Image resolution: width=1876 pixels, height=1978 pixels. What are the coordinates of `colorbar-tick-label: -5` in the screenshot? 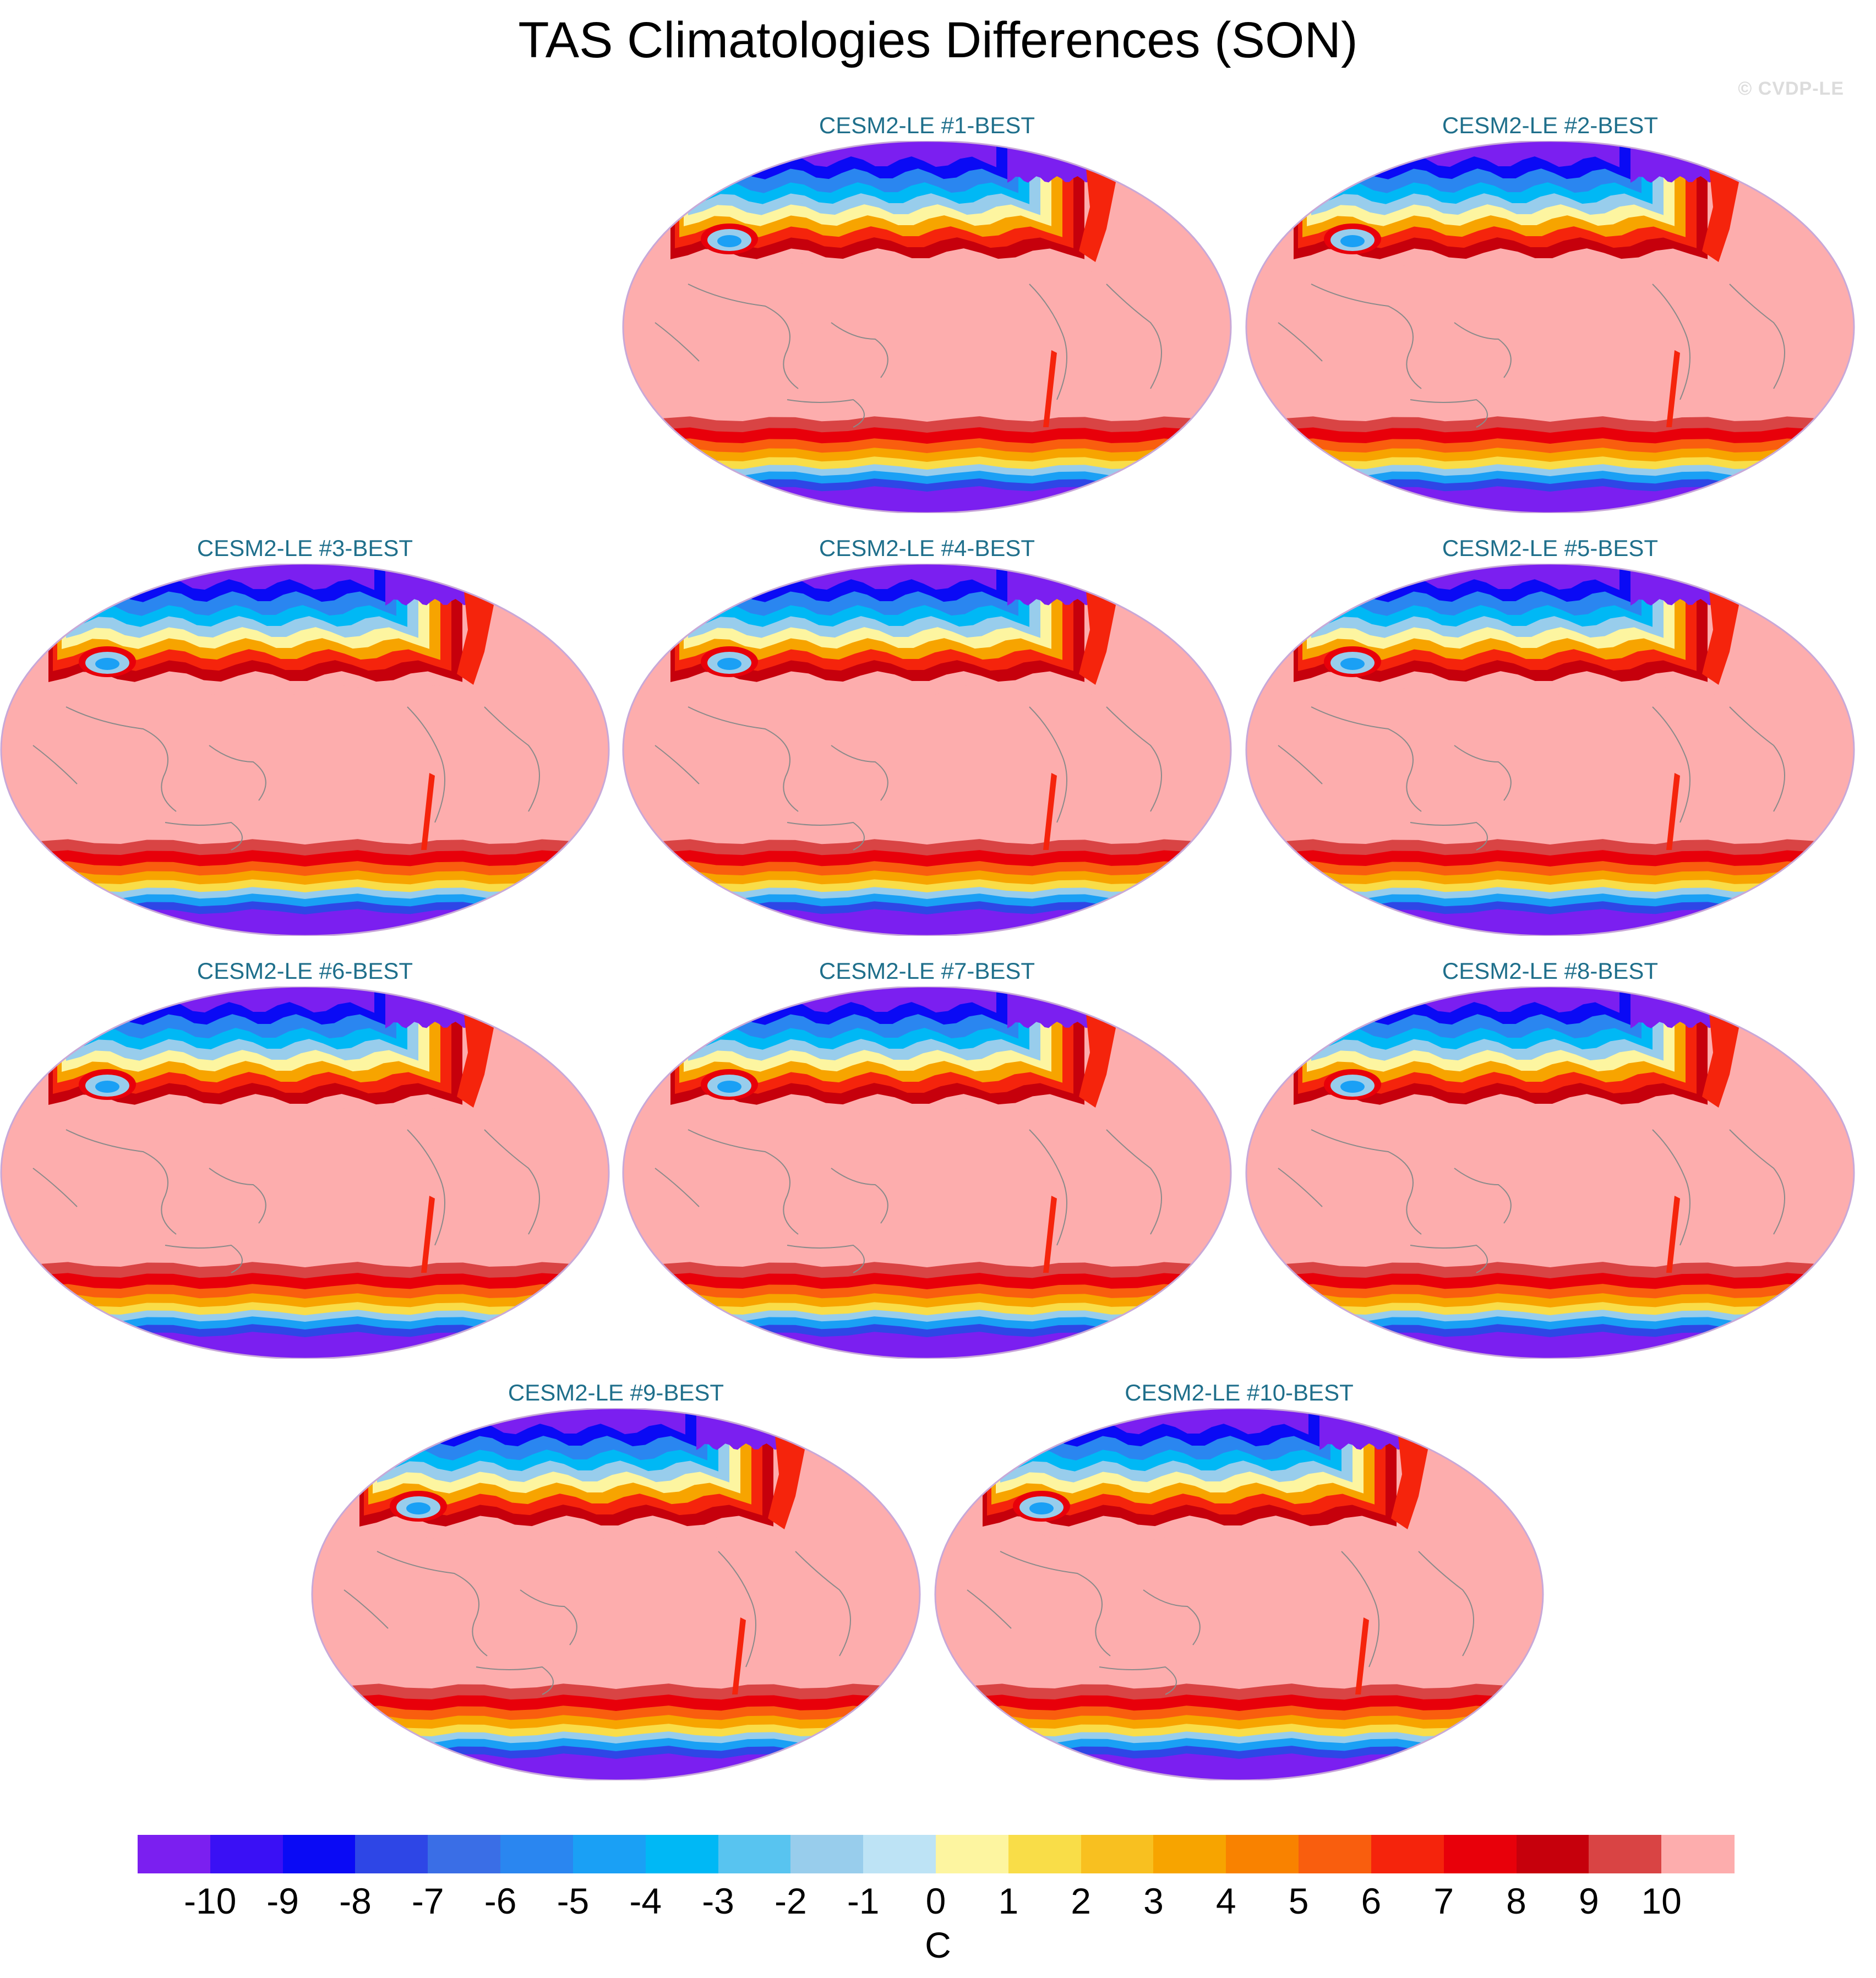 It's located at (574, 1901).